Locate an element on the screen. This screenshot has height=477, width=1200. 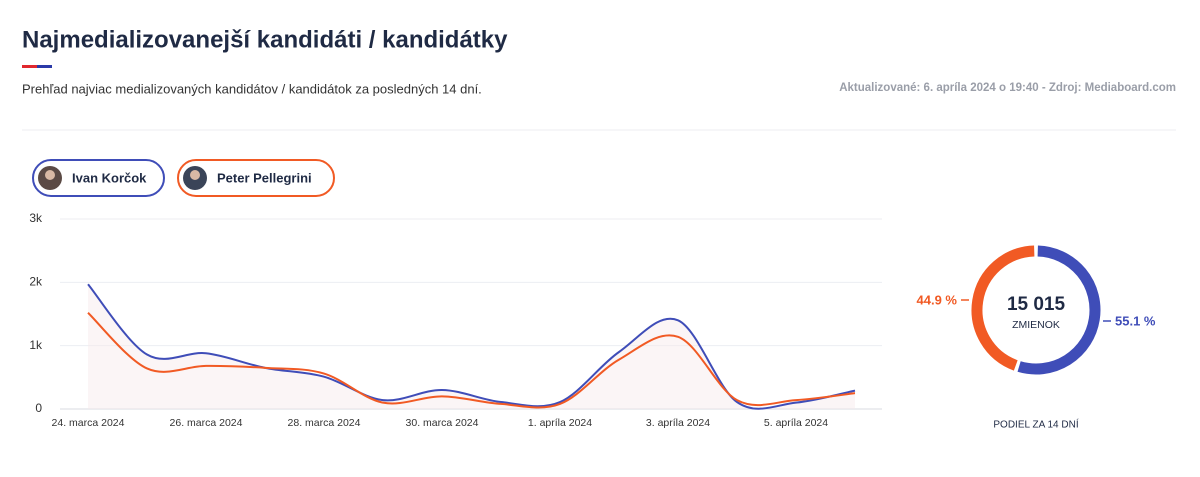
x-tick-label: 24. marca 2024 is located at coordinates (88, 423).